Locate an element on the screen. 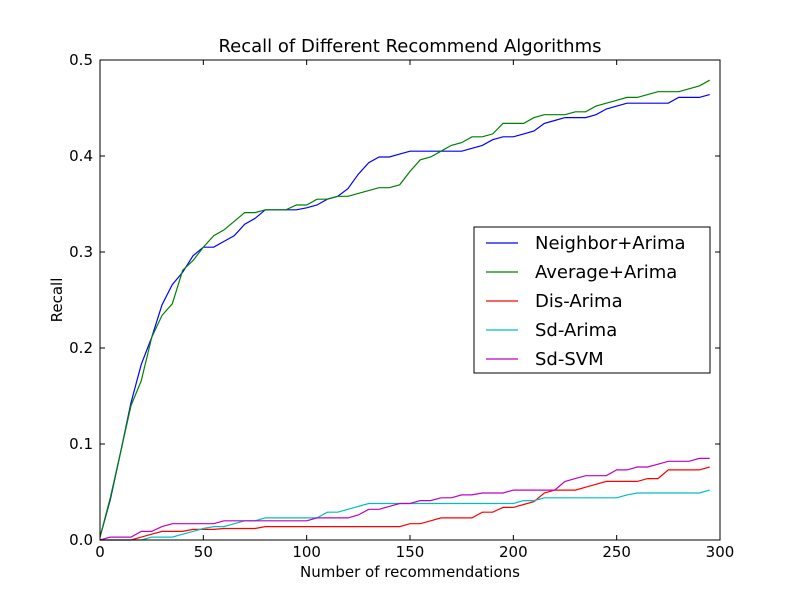 The image size is (800, 600). x-tick-label: 250 is located at coordinates (616, 552).